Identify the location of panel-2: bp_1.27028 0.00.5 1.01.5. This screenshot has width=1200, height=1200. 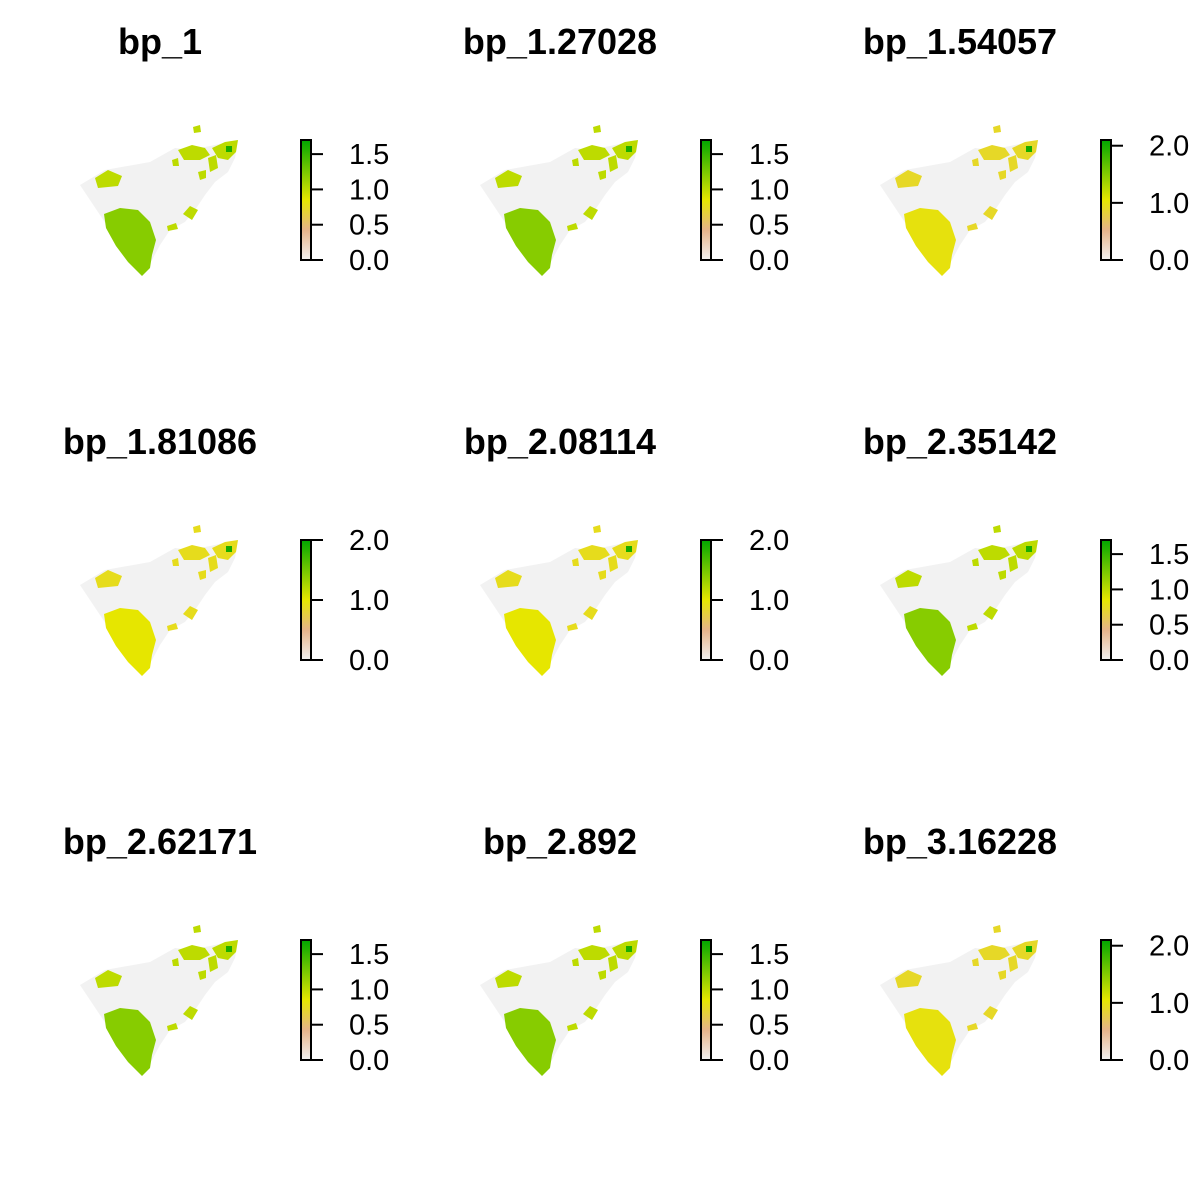
(626, 149).